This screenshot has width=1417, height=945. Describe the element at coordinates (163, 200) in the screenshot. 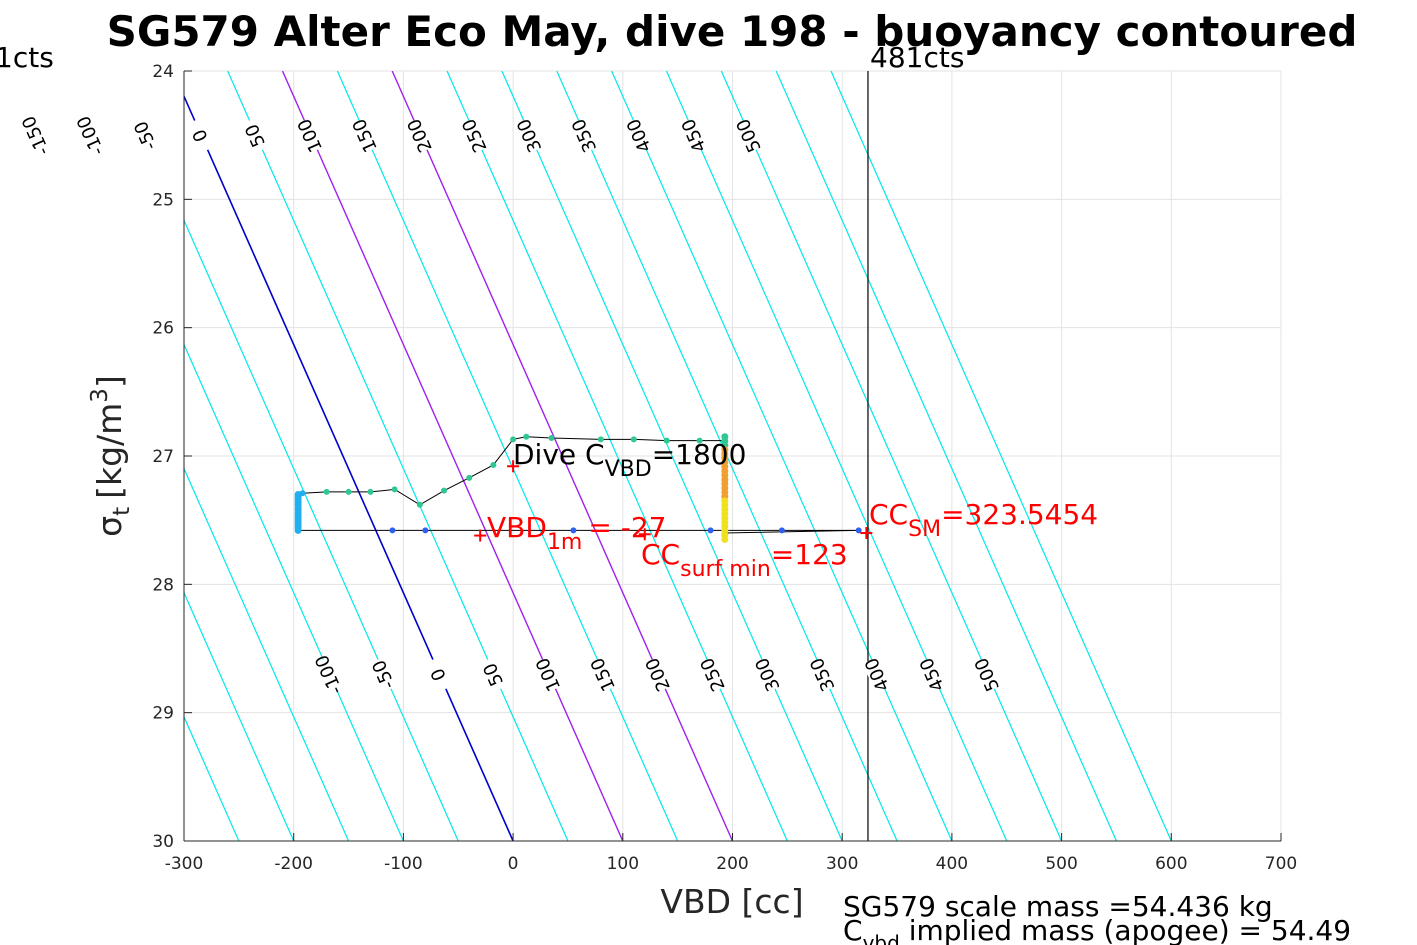

I see `y-tick-label: 25` at that location.